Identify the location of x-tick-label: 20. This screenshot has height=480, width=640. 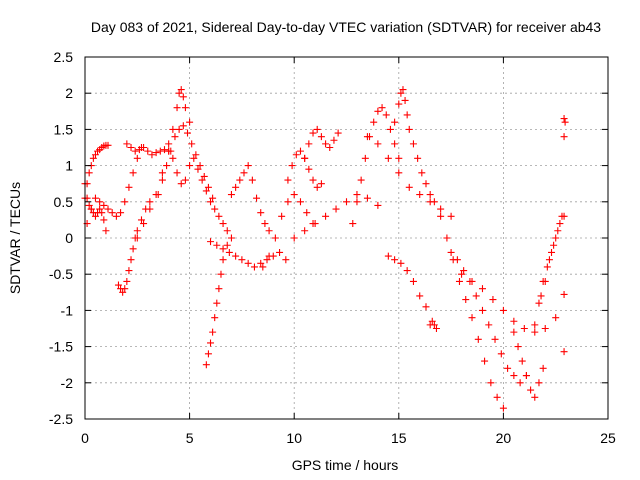
(504, 438).